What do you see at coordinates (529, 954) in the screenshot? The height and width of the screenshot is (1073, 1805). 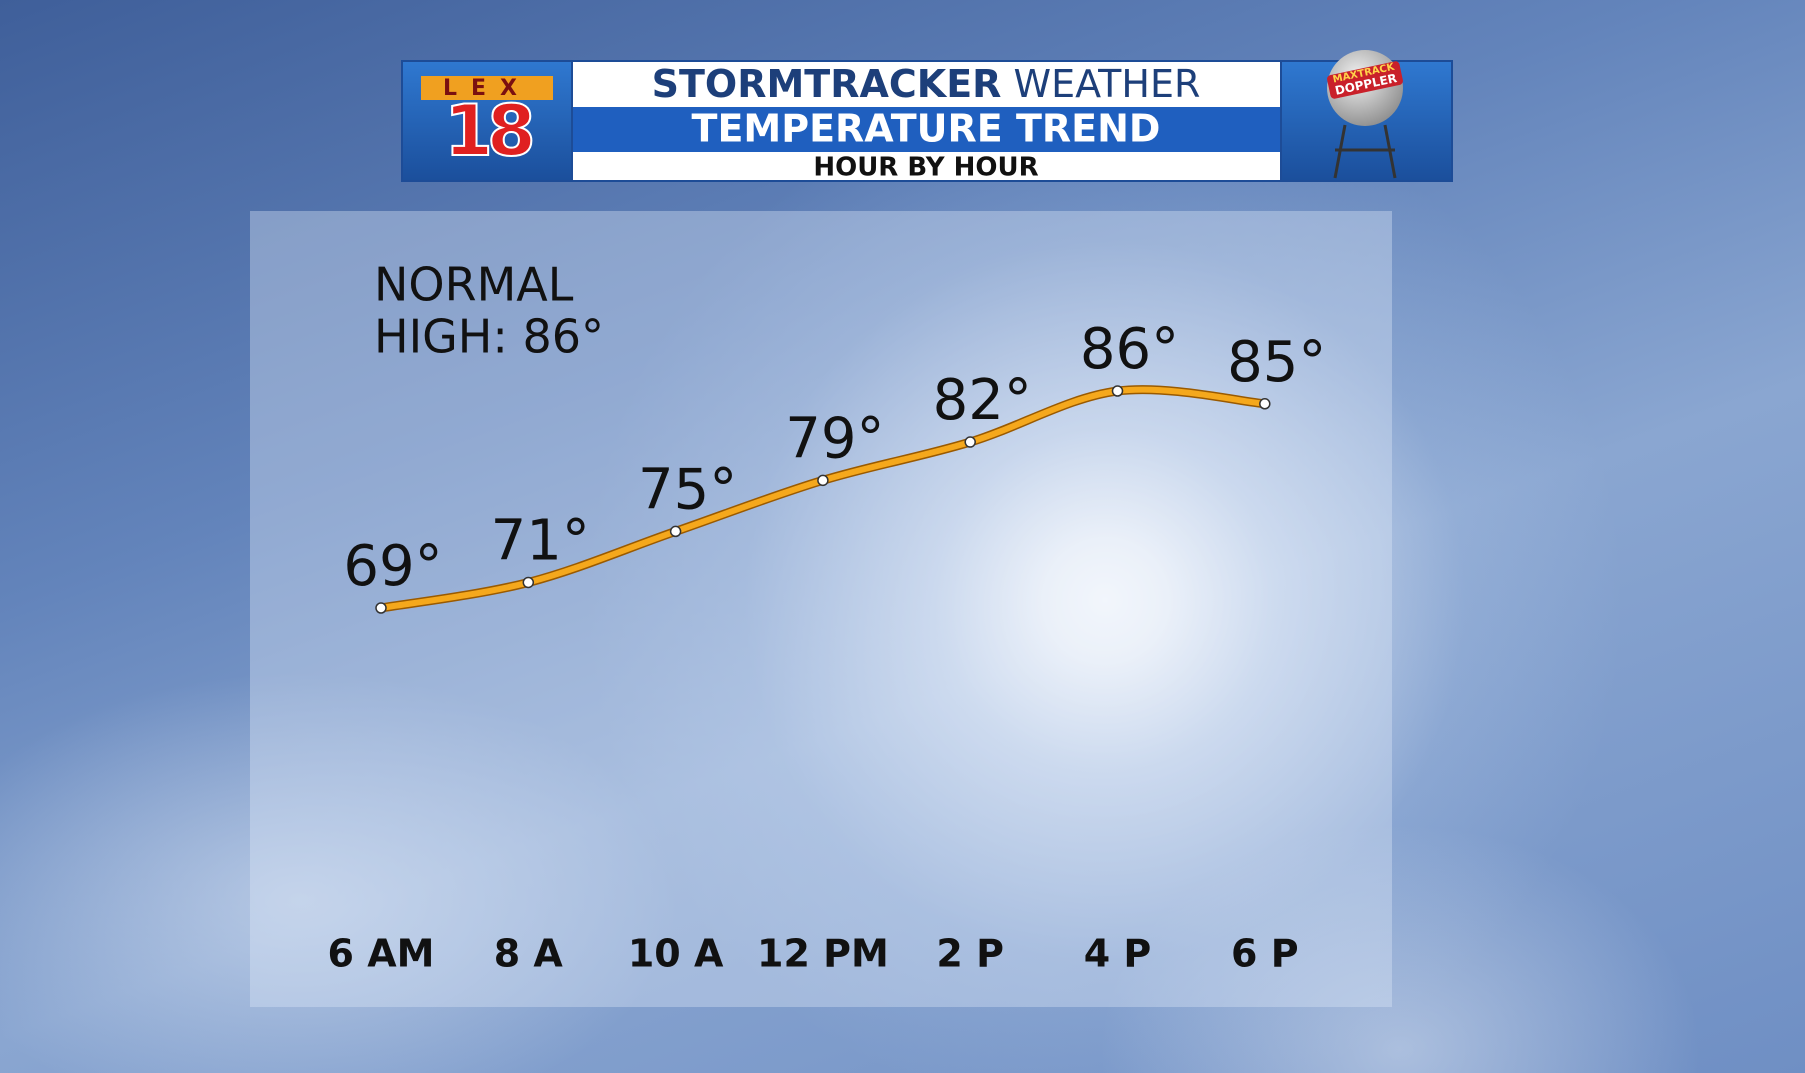 I see `x-tick-label: 8 A` at bounding box center [529, 954].